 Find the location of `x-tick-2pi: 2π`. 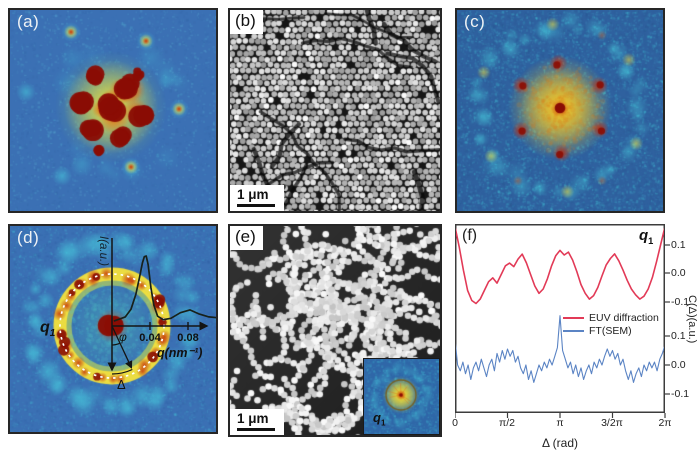

x-tick-2pi: 2π is located at coordinates (665, 423).